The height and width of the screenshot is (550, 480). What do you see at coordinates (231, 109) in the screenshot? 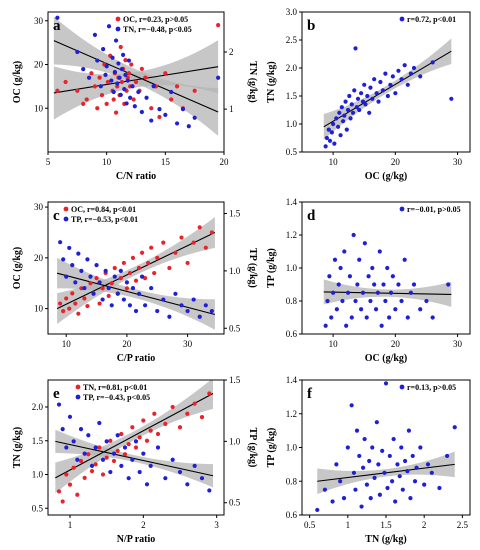
I see `y2-tick-label: 1` at bounding box center [231, 109].